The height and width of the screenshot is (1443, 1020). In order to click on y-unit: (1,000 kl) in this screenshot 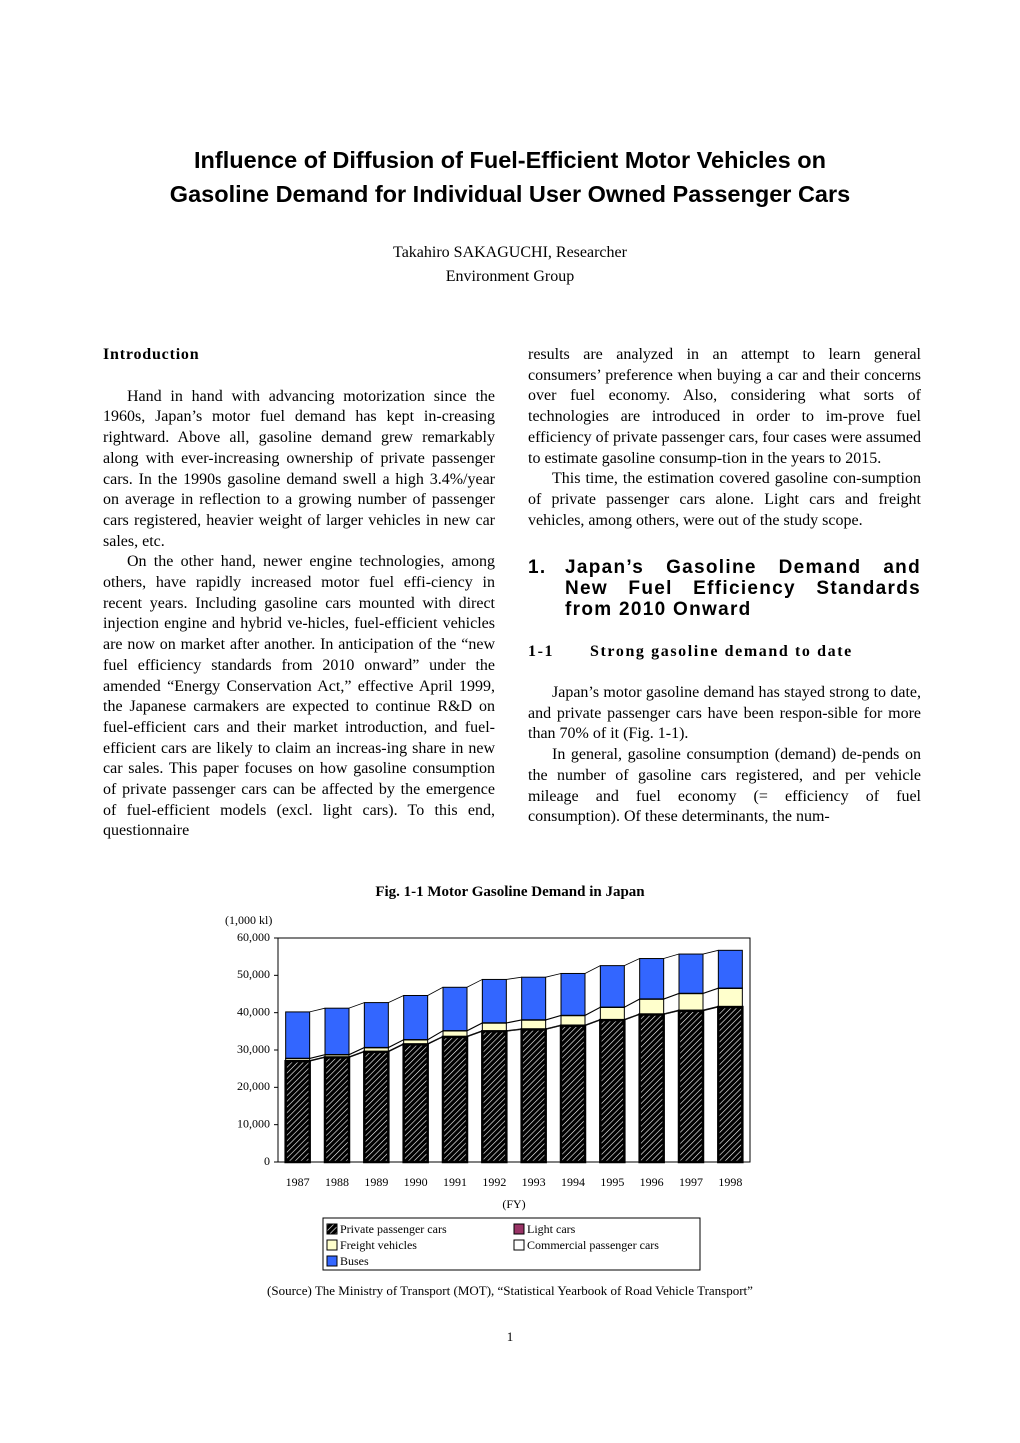, I will do `click(248, 920)`.